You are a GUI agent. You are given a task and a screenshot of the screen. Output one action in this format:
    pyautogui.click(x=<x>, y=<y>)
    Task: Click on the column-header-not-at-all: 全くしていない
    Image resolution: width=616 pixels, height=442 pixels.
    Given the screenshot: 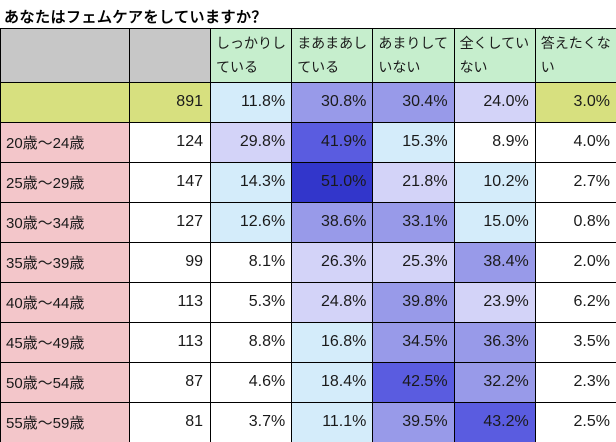 What is the action you would take?
    pyautogui.click(x=494, y=55)
    